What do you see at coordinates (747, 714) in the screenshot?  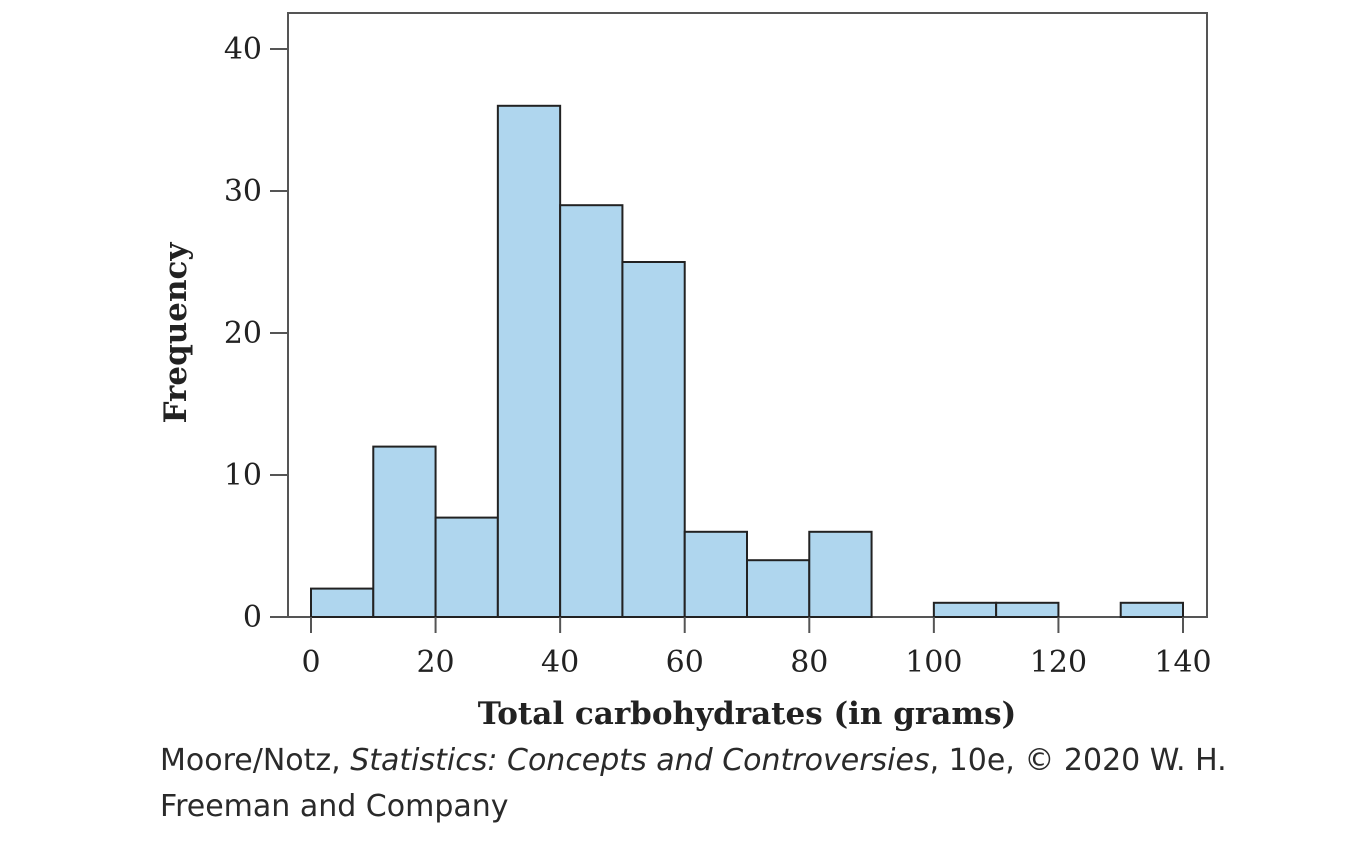 I see `x-axis-title: Total carbohydrates (in grams)` at bounding box center [747, 714].